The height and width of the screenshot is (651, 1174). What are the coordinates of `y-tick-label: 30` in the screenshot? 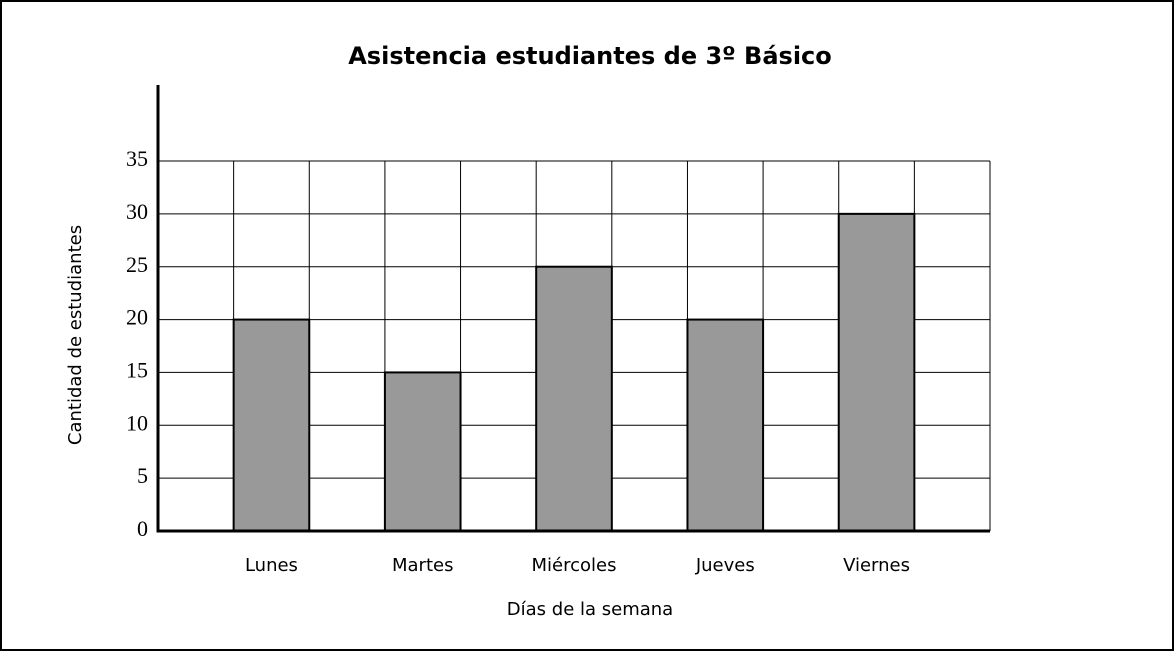 It's located at (137, 211).